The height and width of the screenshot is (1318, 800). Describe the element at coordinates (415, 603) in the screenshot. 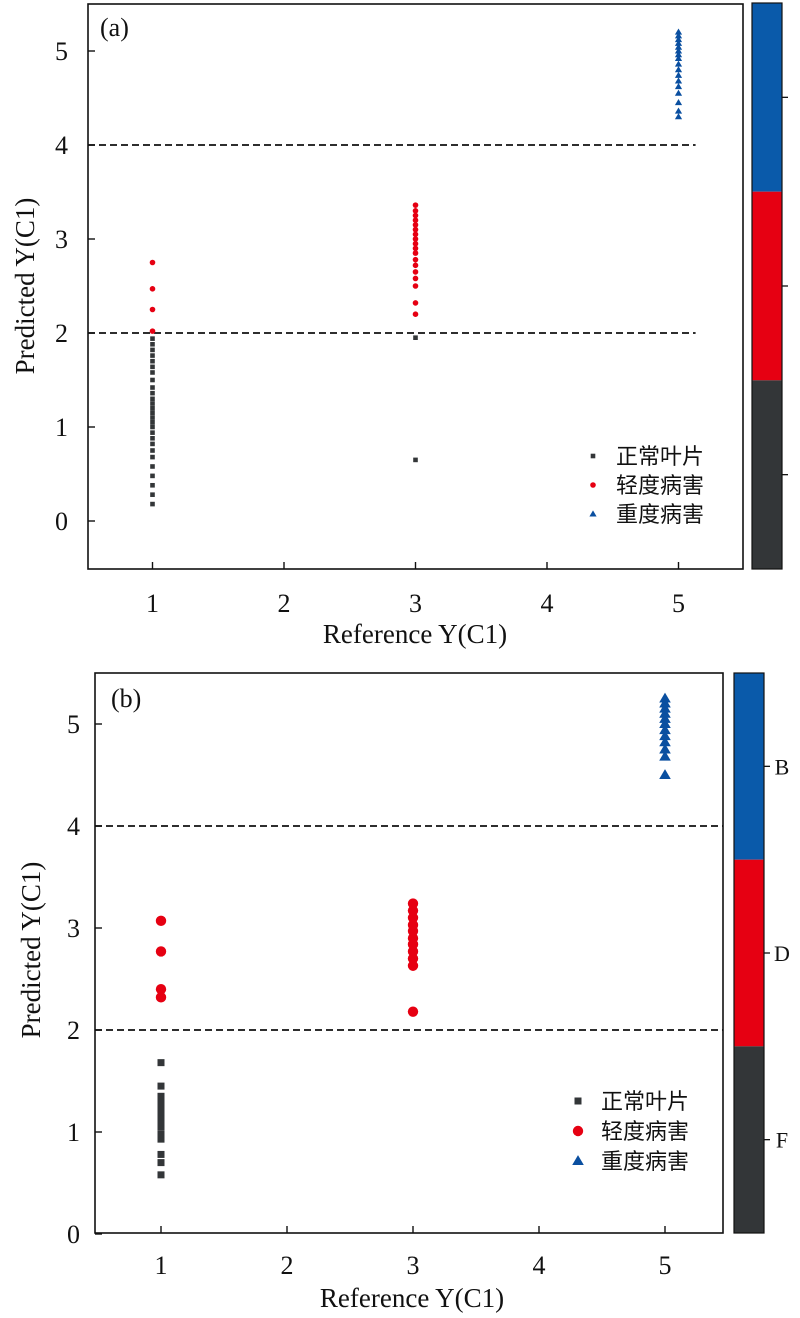

I see `x-tick-label-a-2: 3` at that location.